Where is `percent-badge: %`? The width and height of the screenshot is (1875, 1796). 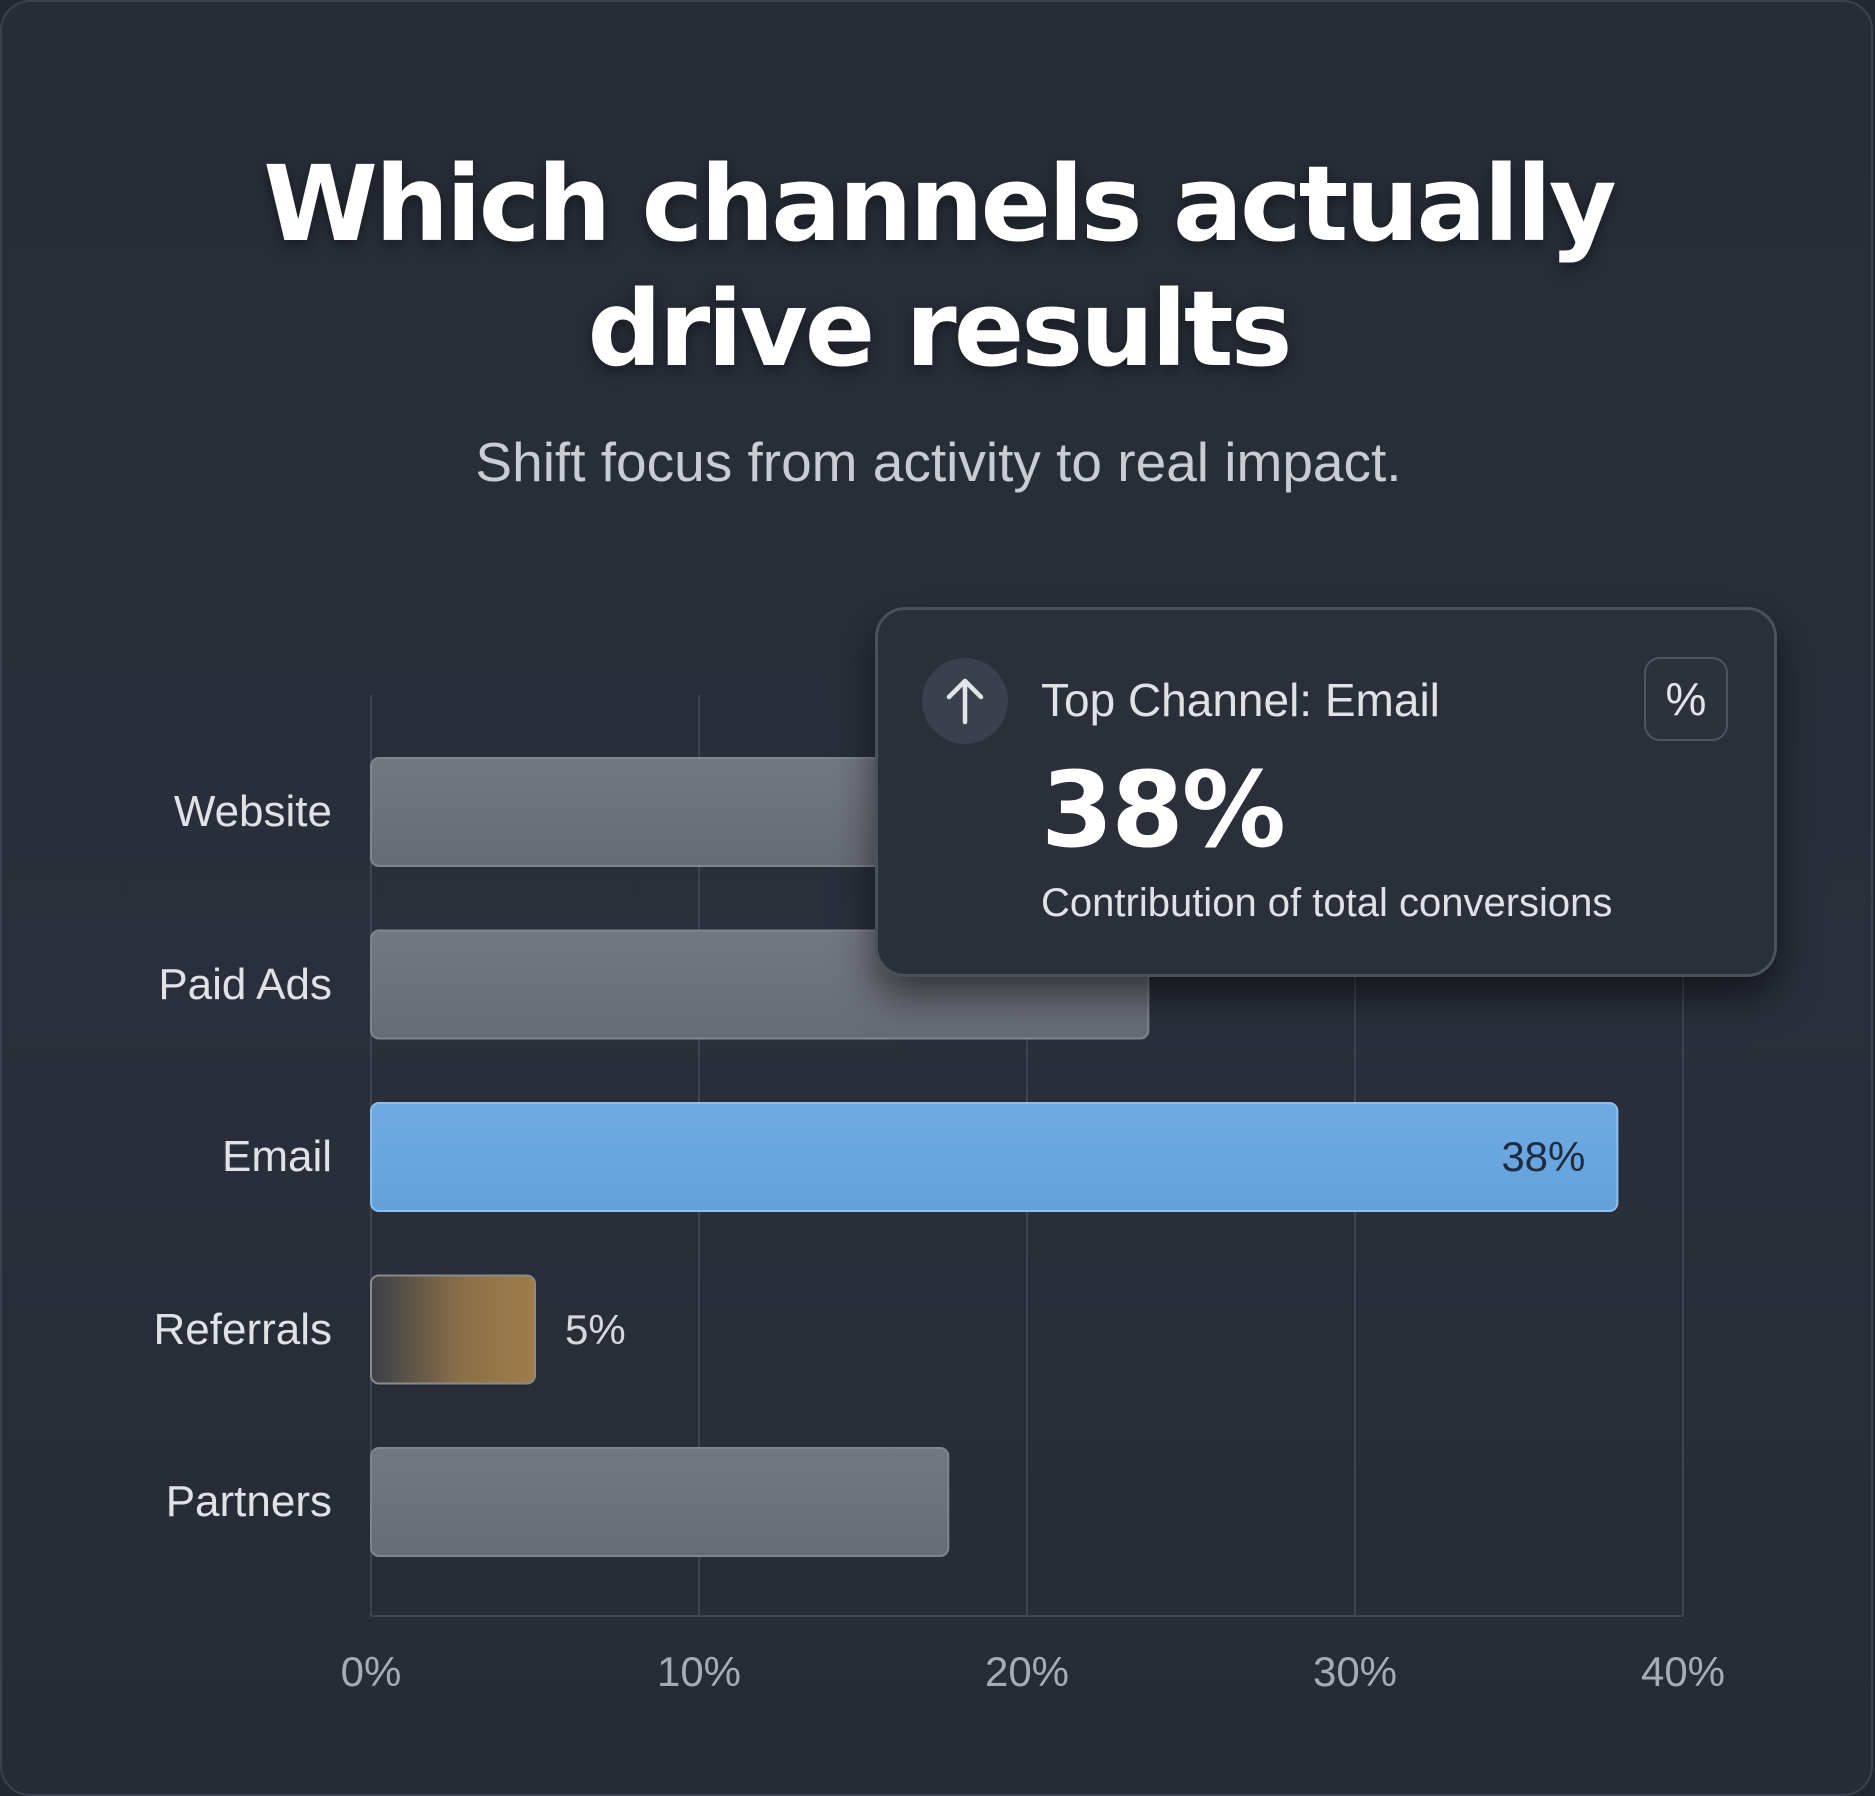
percent-badge: % is located at coordinates (1686, 699).